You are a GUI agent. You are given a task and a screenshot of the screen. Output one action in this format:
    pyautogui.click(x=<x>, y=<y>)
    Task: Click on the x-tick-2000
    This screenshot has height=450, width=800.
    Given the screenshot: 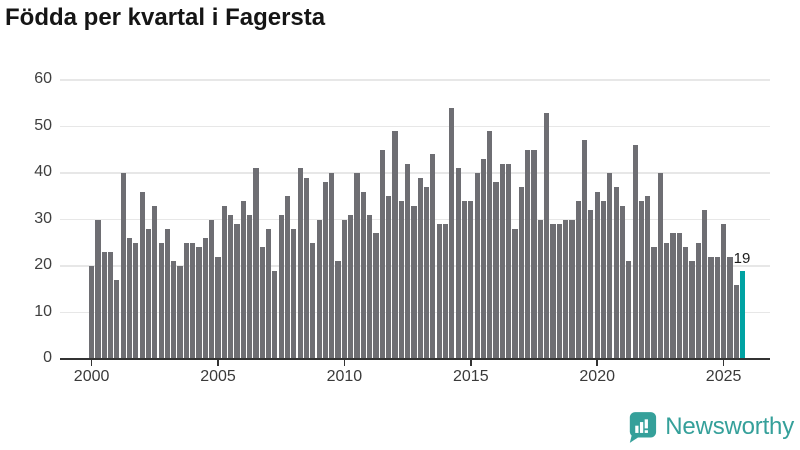 What is the action you would take?
    pyautogui.click(x=91, y=362)
    